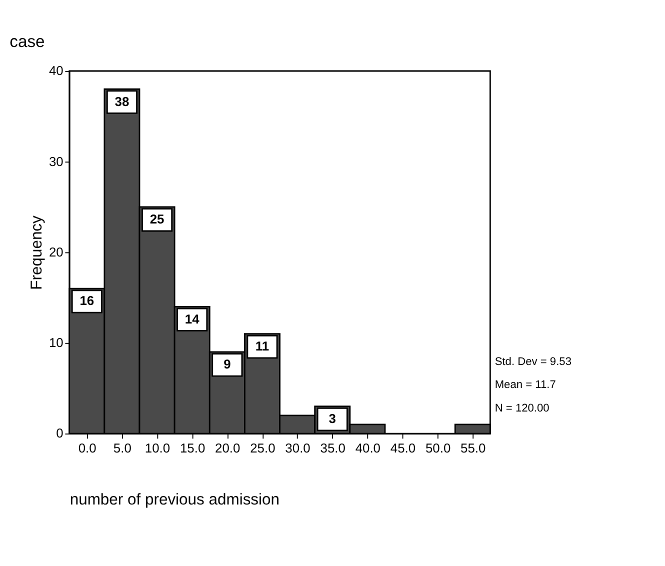 This screenshot has height=566, width=665. What do you see at coordinates (332, 418) in the screenshot?
I see `data-label: 3` at bounding box center [332, 418].